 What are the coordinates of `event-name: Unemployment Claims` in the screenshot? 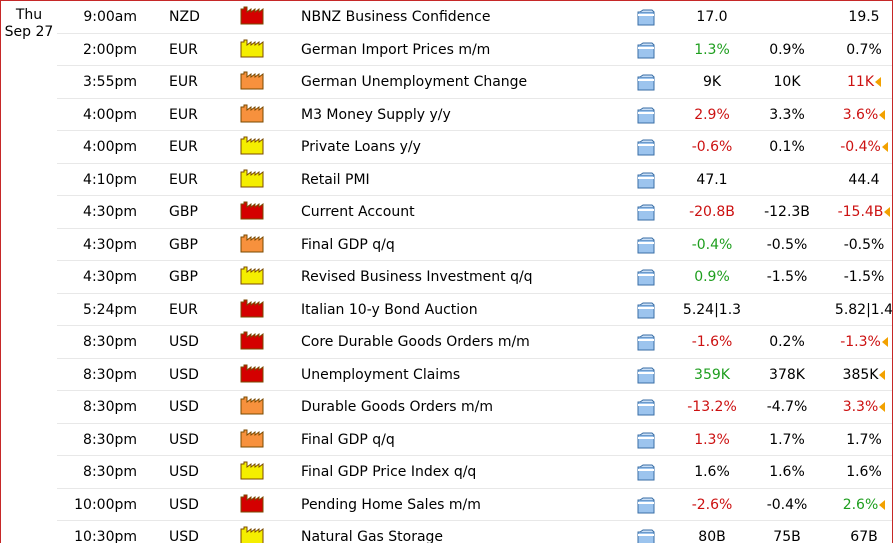 It's located at (381, 374).